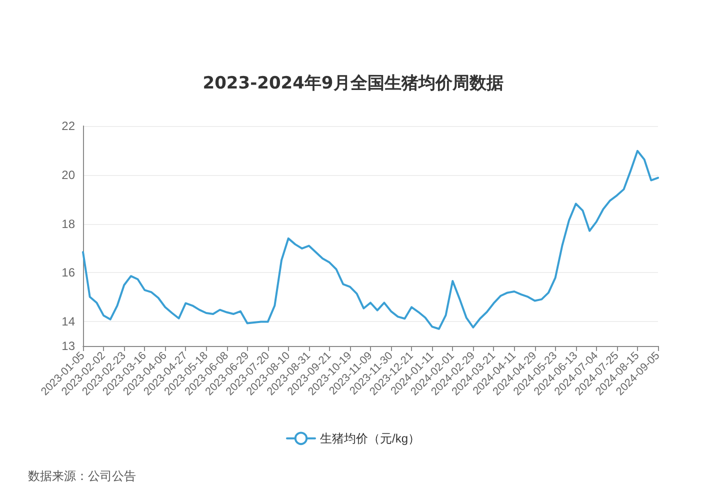 Image resolution: width=707 pixels, height=500 pixels. Describe the element at coordinates (69, 223) in the screenshot. I see `y-tick-label: 18` at that location.